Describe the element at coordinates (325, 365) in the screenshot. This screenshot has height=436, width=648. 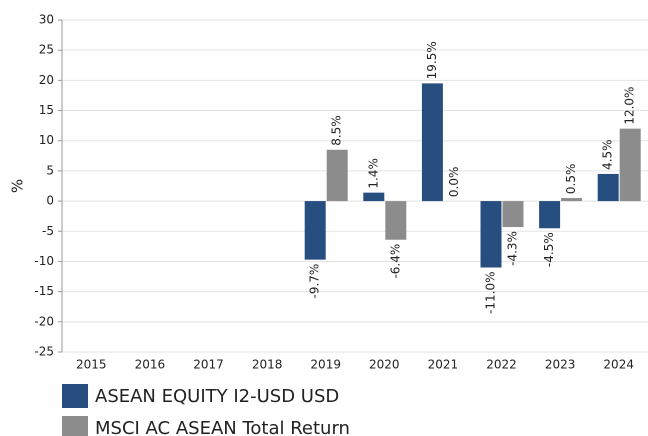
I see `x-tick-label: 2019` at that location.